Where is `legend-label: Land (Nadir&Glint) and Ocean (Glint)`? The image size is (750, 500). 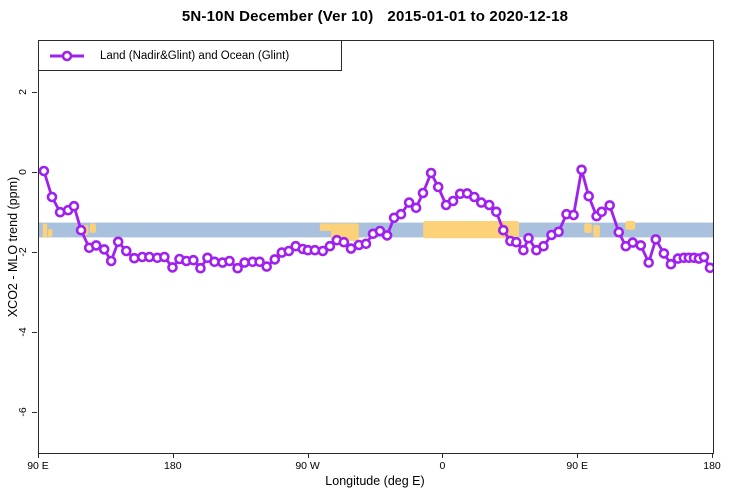
legend-label: Land (Nadir&Glint) and Ocean (Glint) is located at coordinates (195, 55).